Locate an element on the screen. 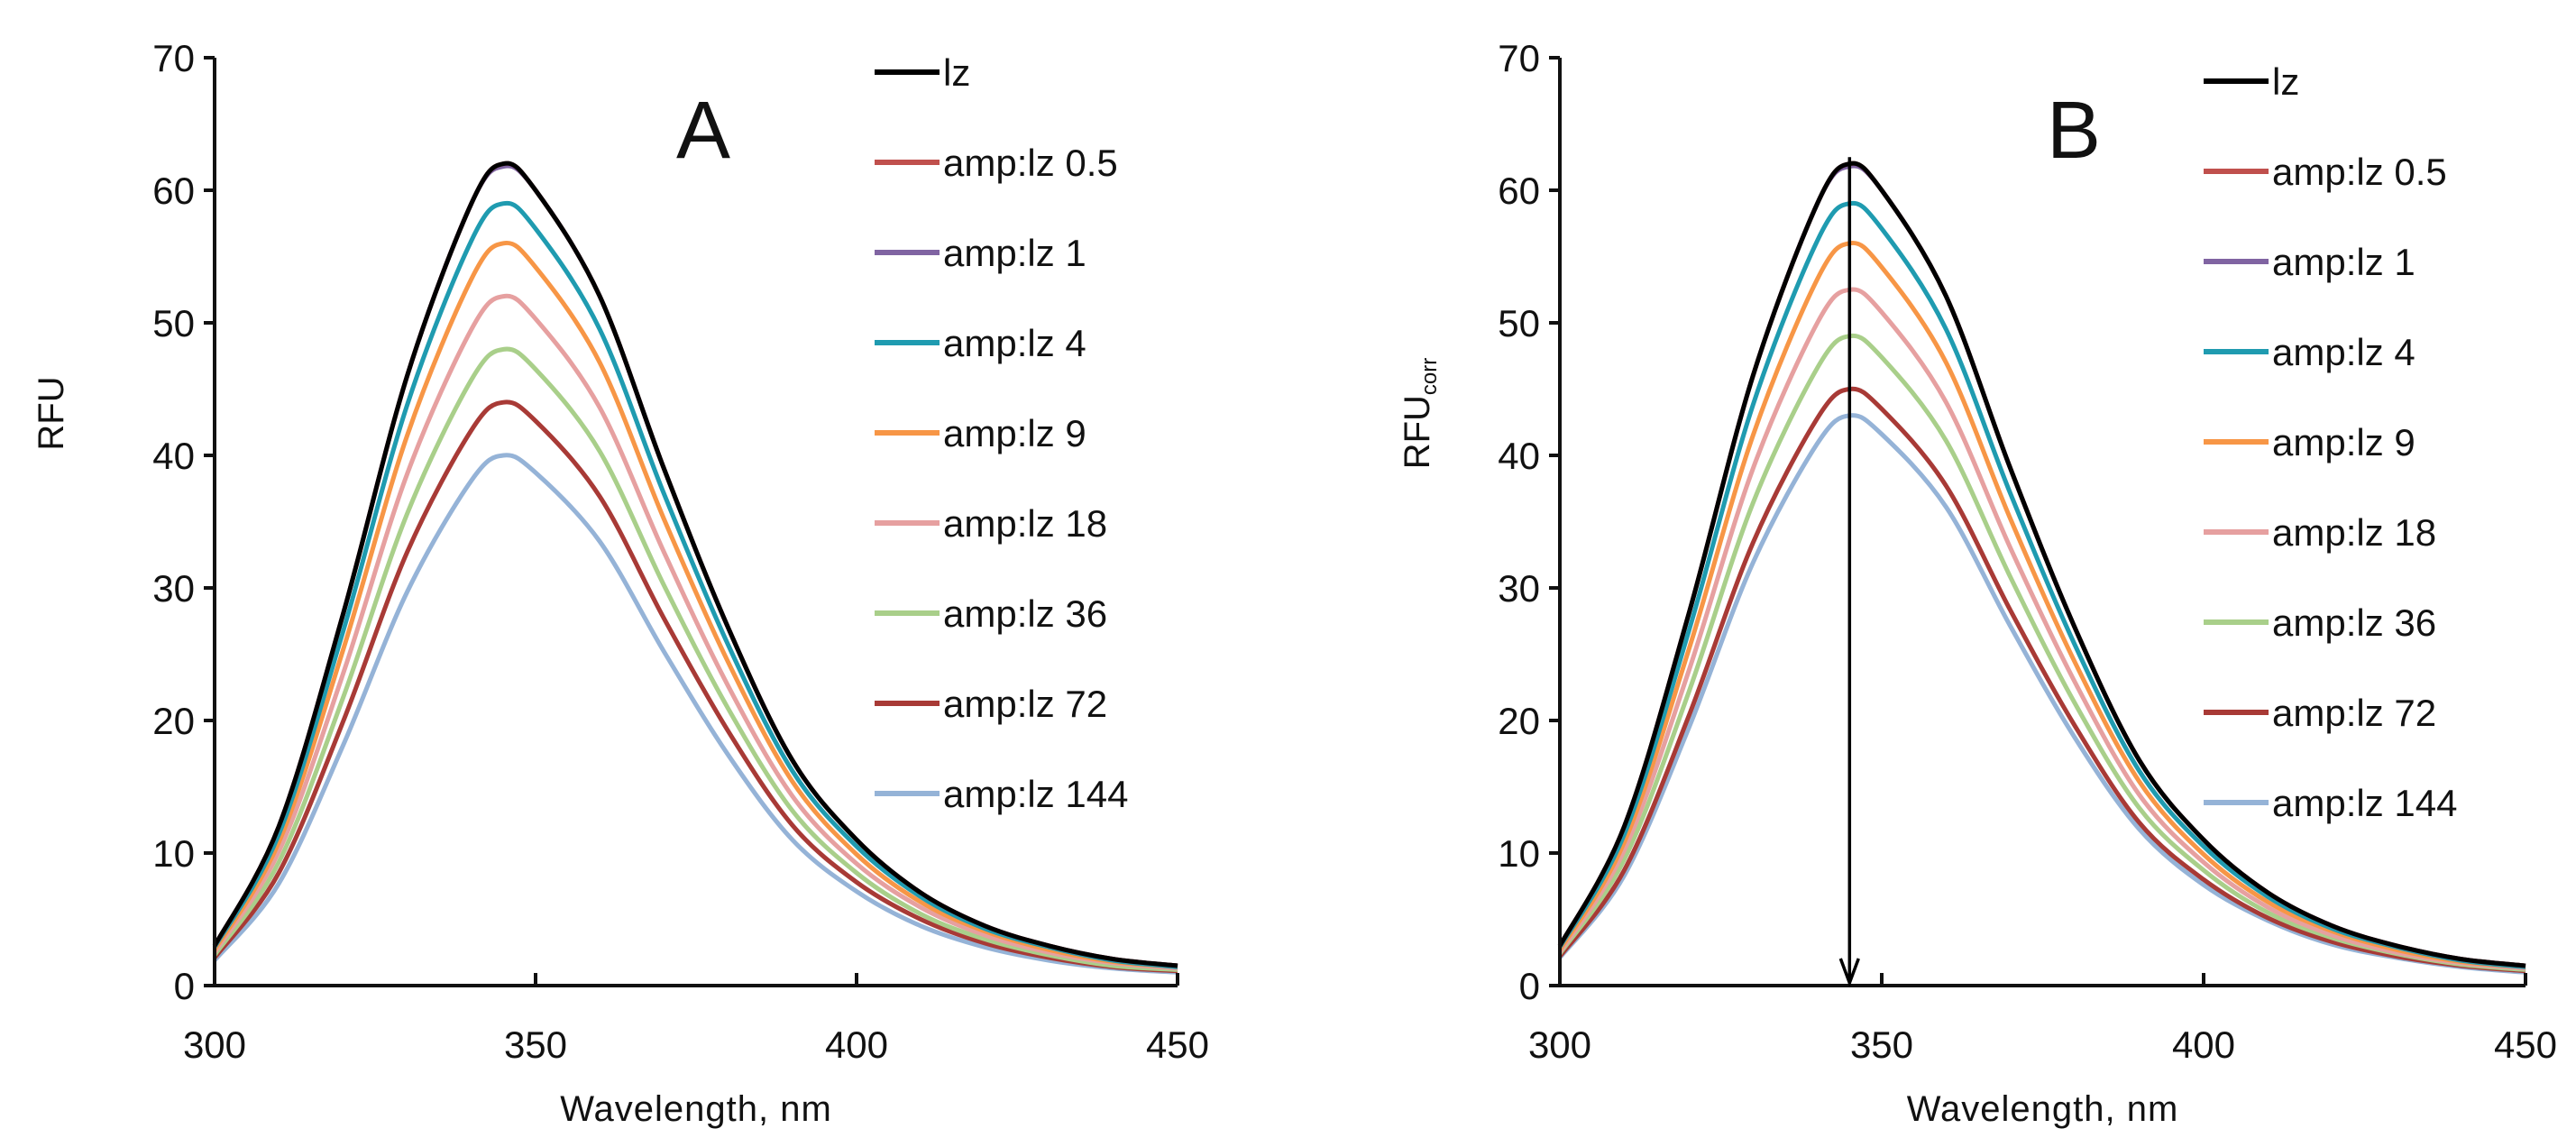 This screenshot has height=1147, width=2576. peak-arrow-head is located at coordinates (1849, 973).